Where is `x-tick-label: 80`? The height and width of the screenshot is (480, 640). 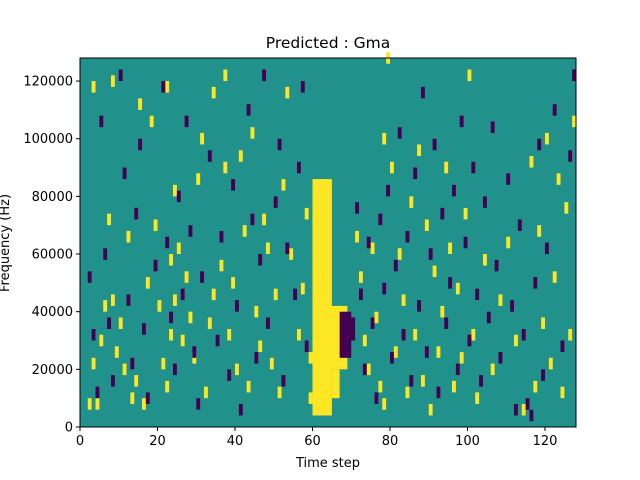 x-tick-label: 80 is located at coordinates (390, 441).